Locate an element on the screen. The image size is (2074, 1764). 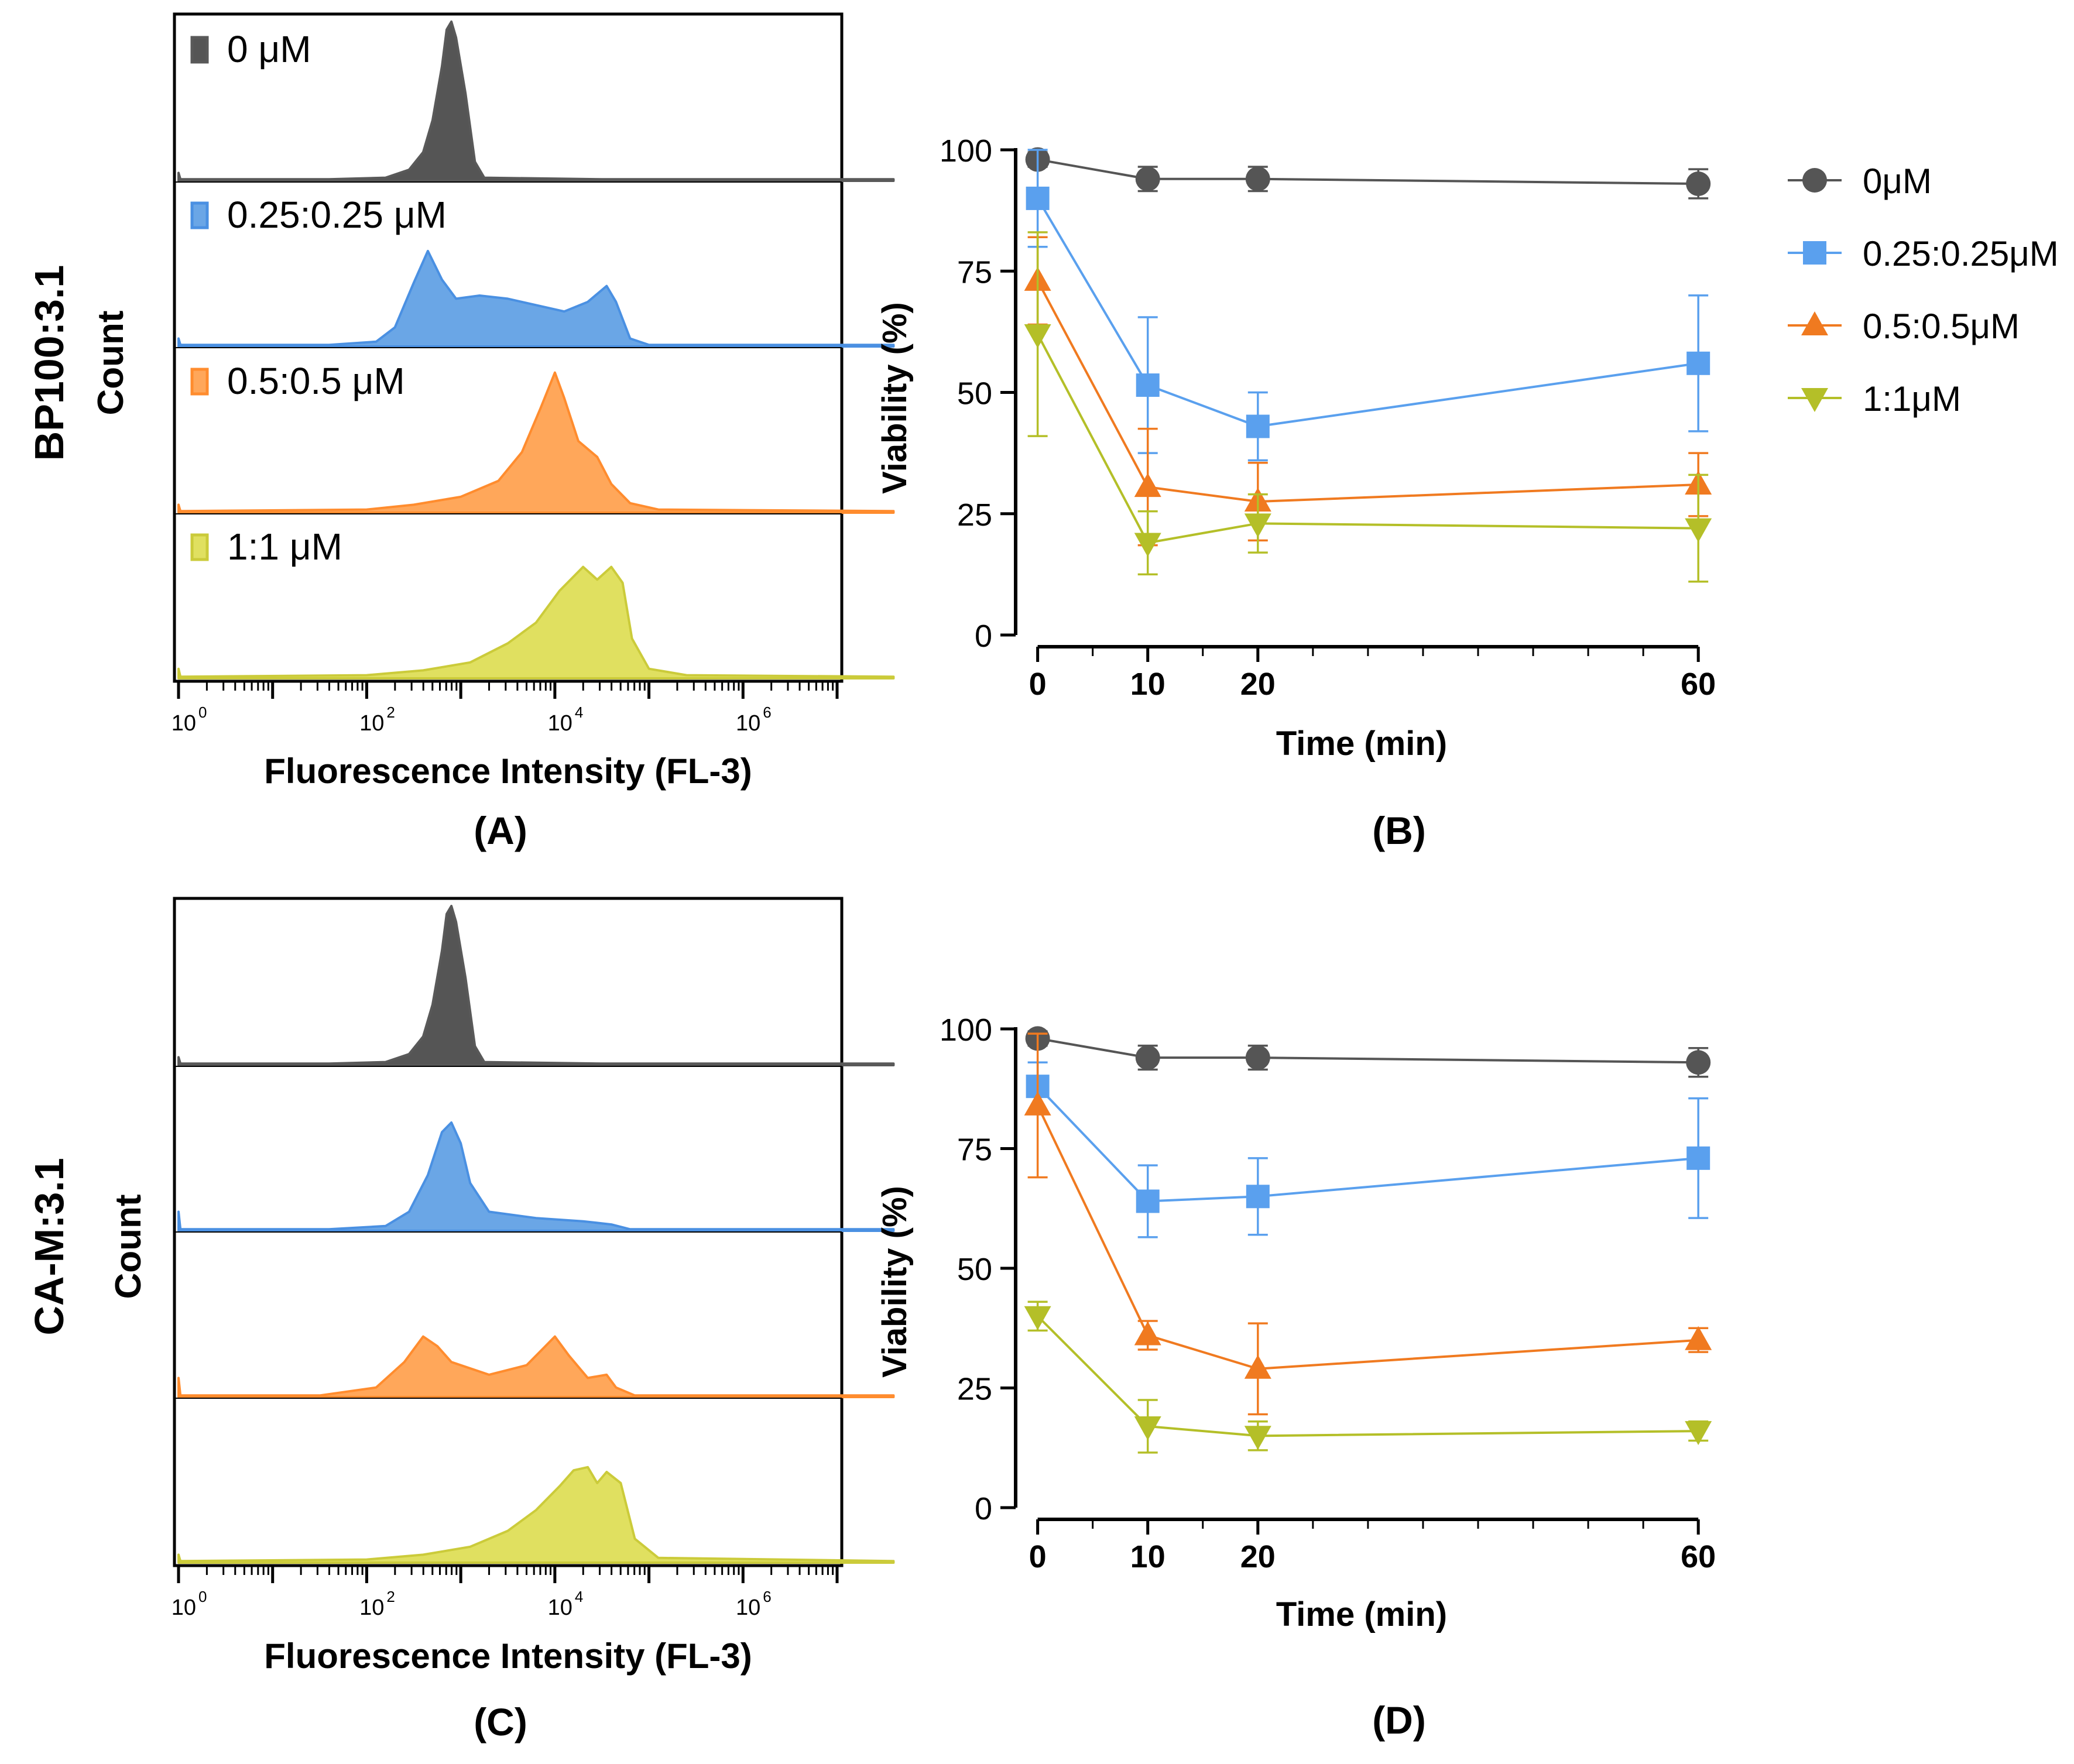
panel-b-label: (B) is located at coordinates (1399, 831).